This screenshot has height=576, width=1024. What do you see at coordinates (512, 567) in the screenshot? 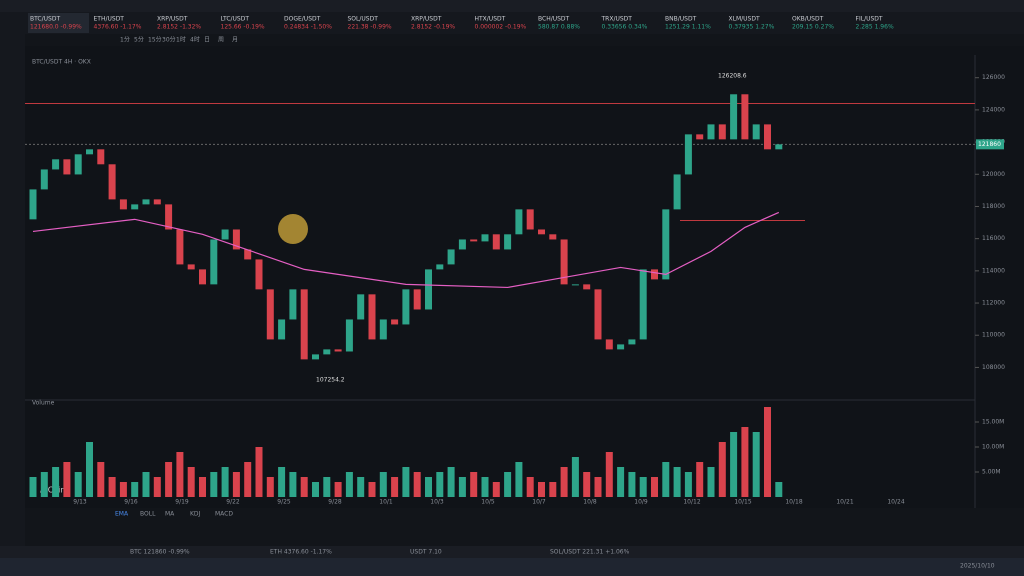
I see `taskbar` at bounding box center [512, 567].